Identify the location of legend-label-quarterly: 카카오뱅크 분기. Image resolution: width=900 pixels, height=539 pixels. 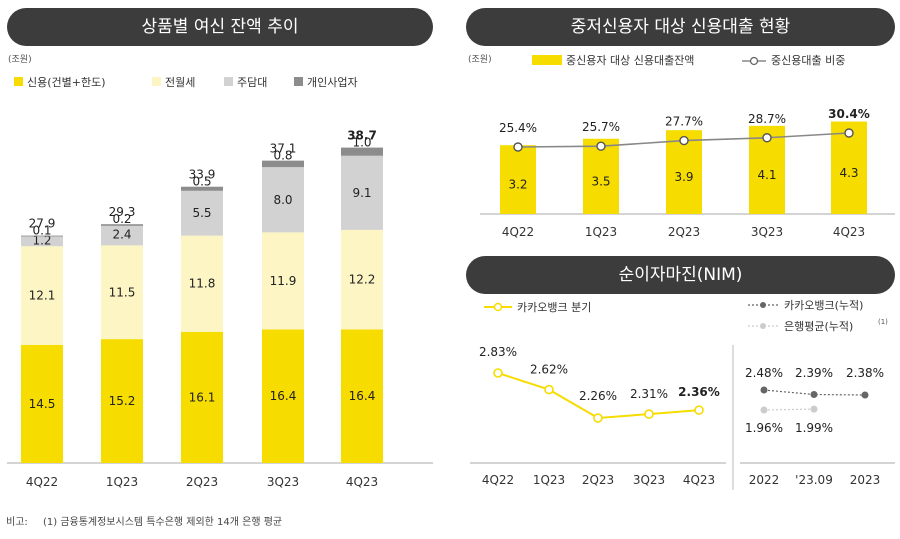
(554, 307).